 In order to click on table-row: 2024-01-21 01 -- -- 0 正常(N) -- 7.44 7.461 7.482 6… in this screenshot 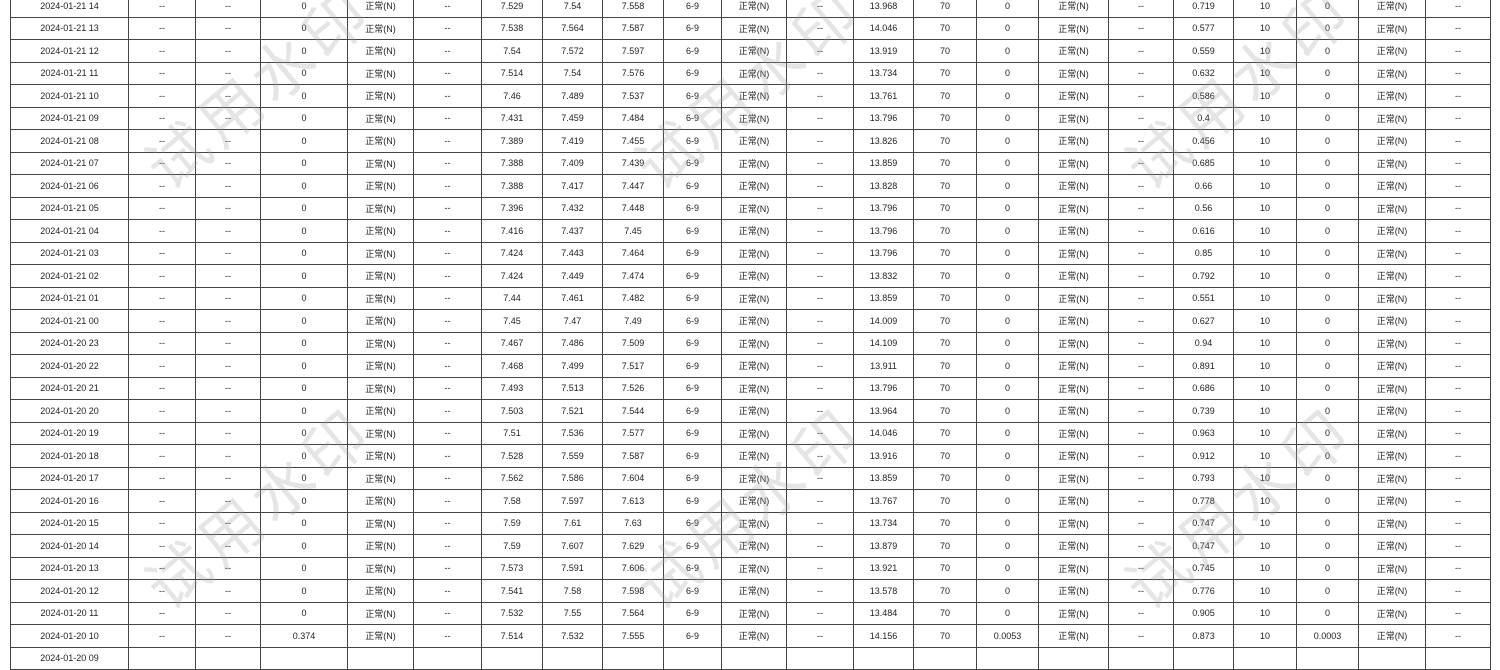, I will do `click(750, 298)`.